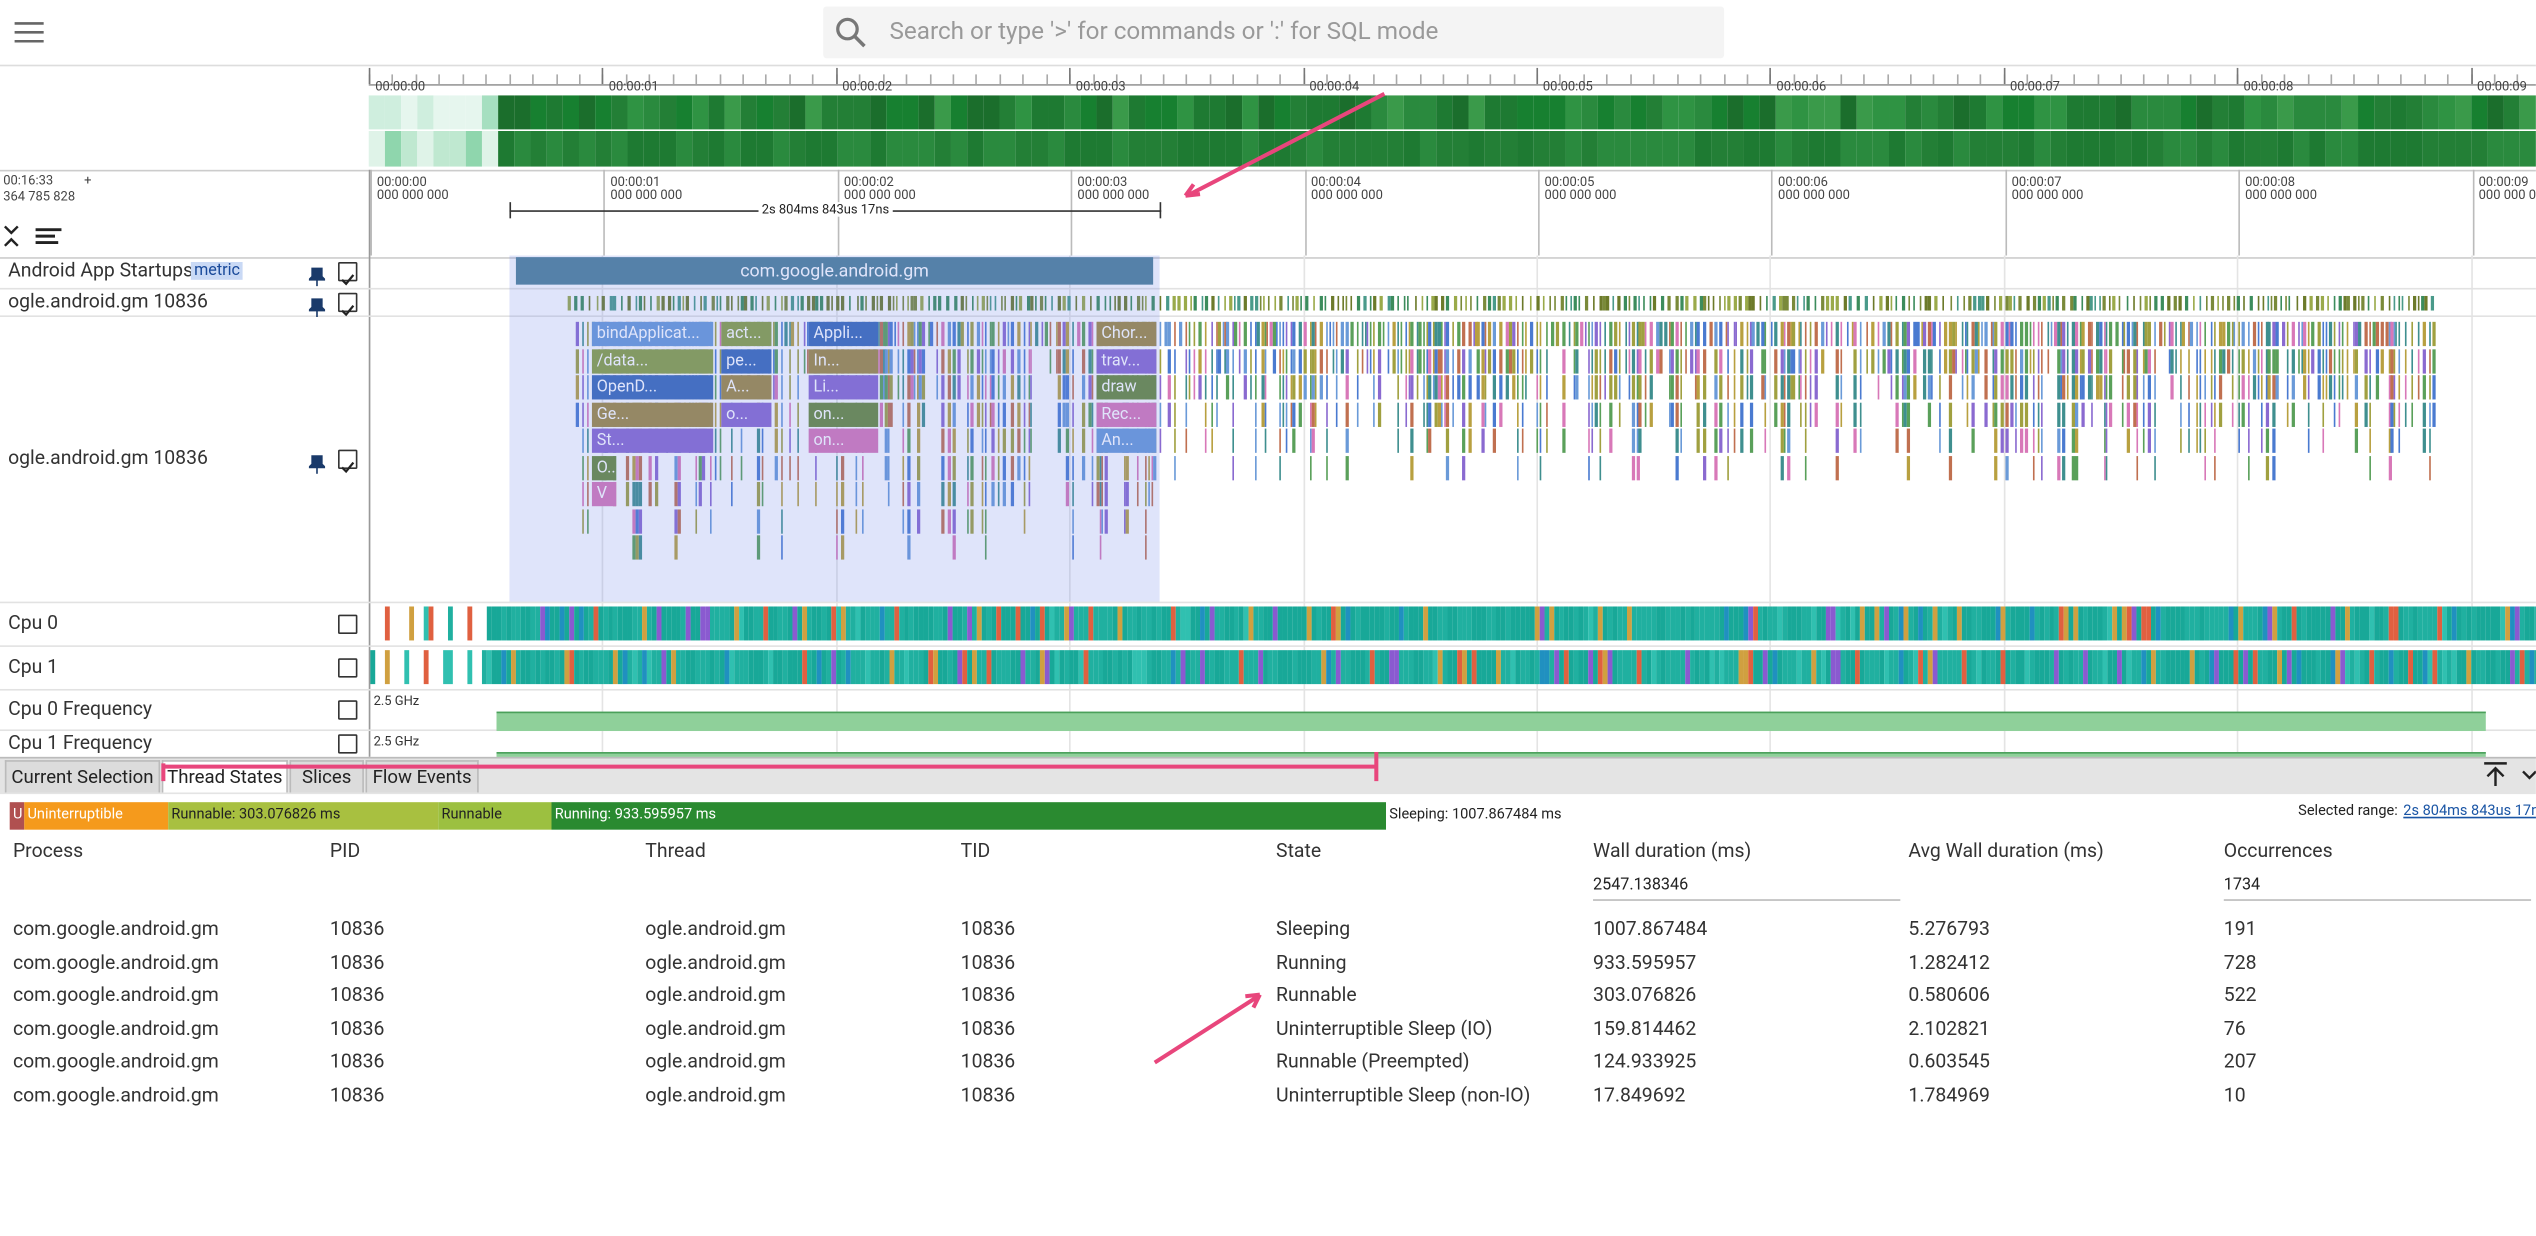 The image size is (2536, 1236). I want to click on tab: Thread States, so click(224, 776).